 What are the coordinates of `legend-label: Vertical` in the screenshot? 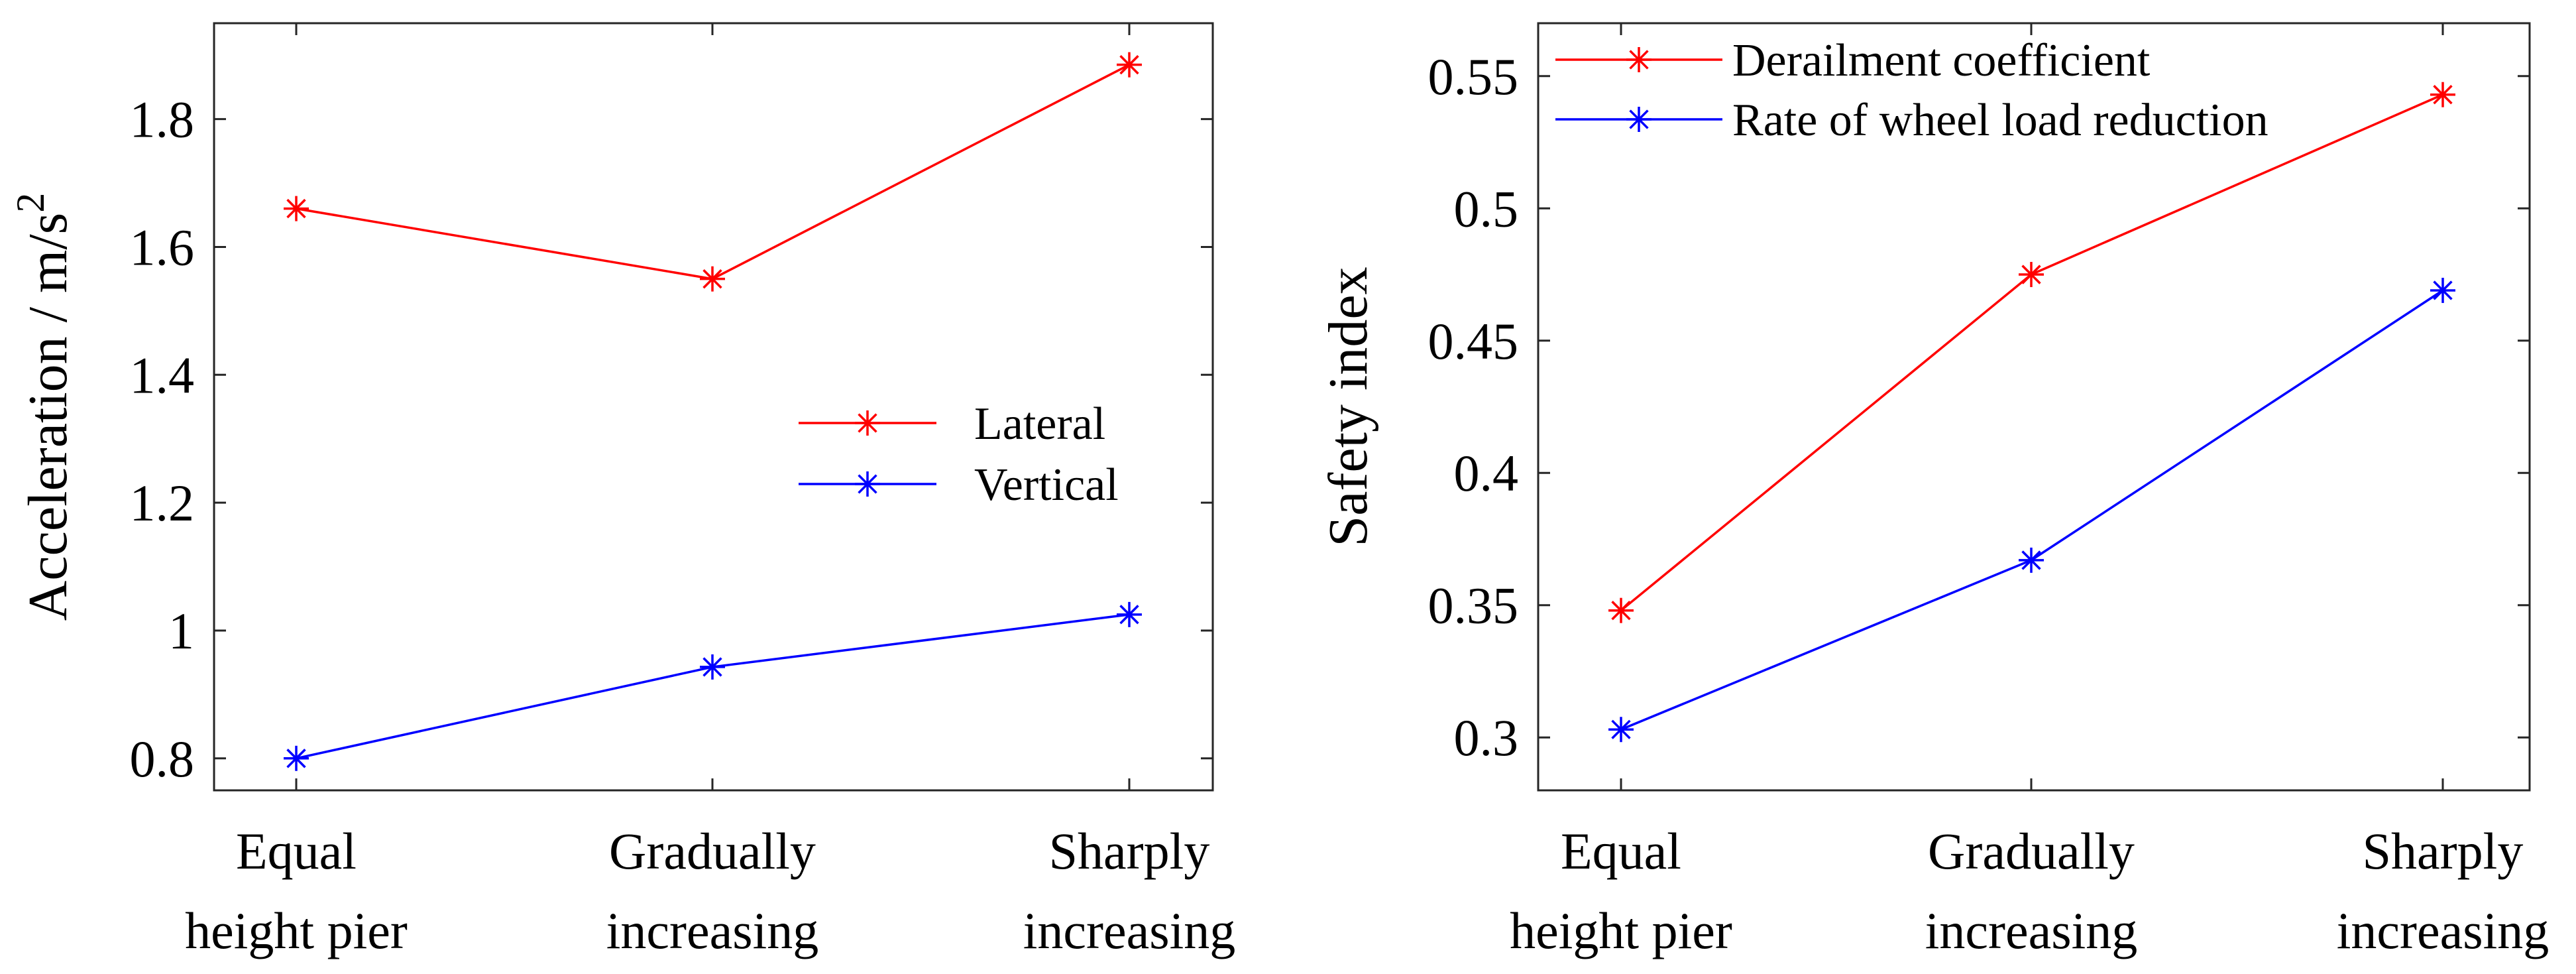 It's located at (1046, 485).